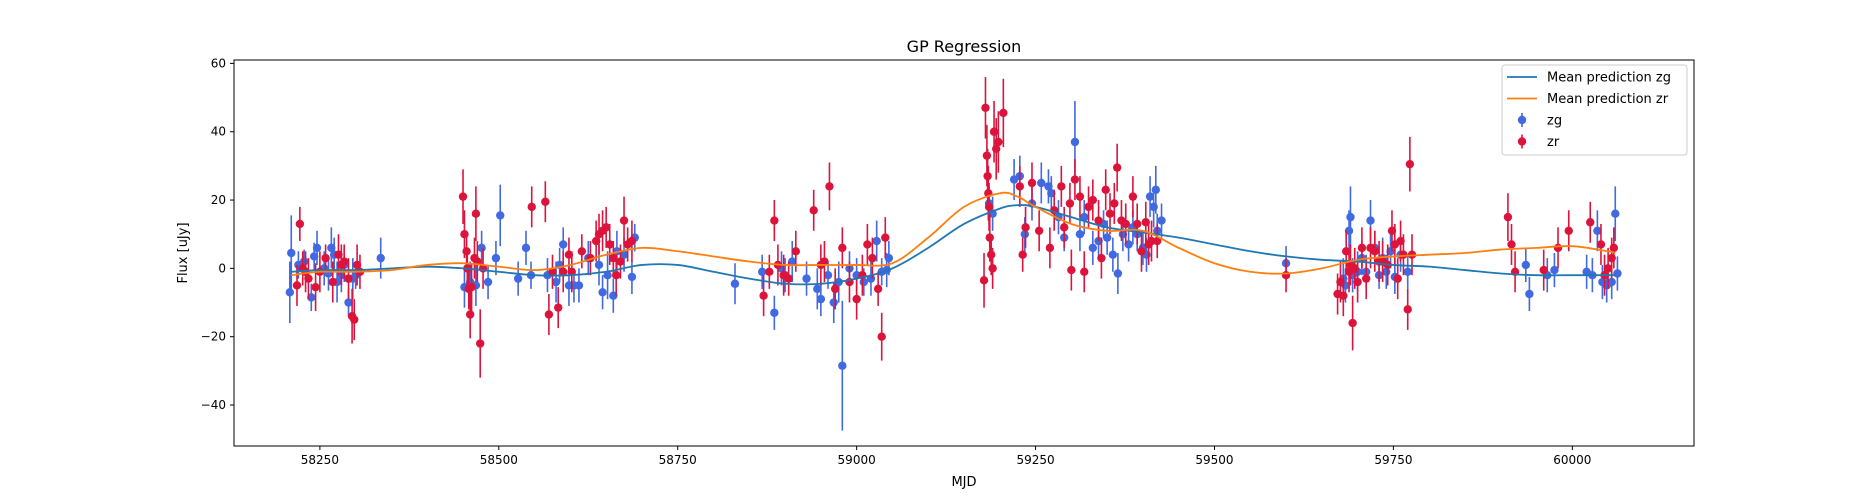 Image resolution: width=1875 pixels, height=500 pixels. What do you see at coordinates (222, 268) in the screenshot?
I see `y-tick-label: 0` at bounding box center [222, 268].